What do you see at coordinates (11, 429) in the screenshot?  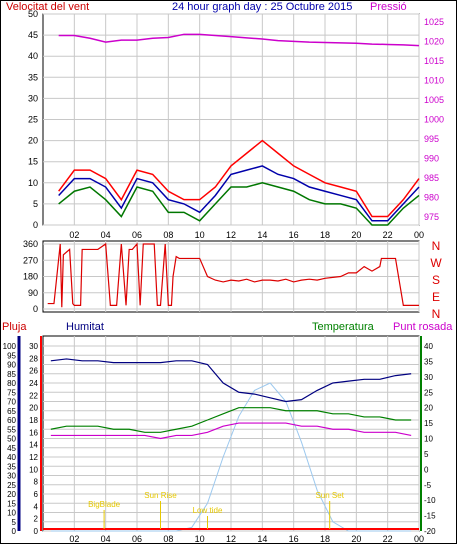 I see `humidity-tick-label: 55` at bounding box center [11, 429].